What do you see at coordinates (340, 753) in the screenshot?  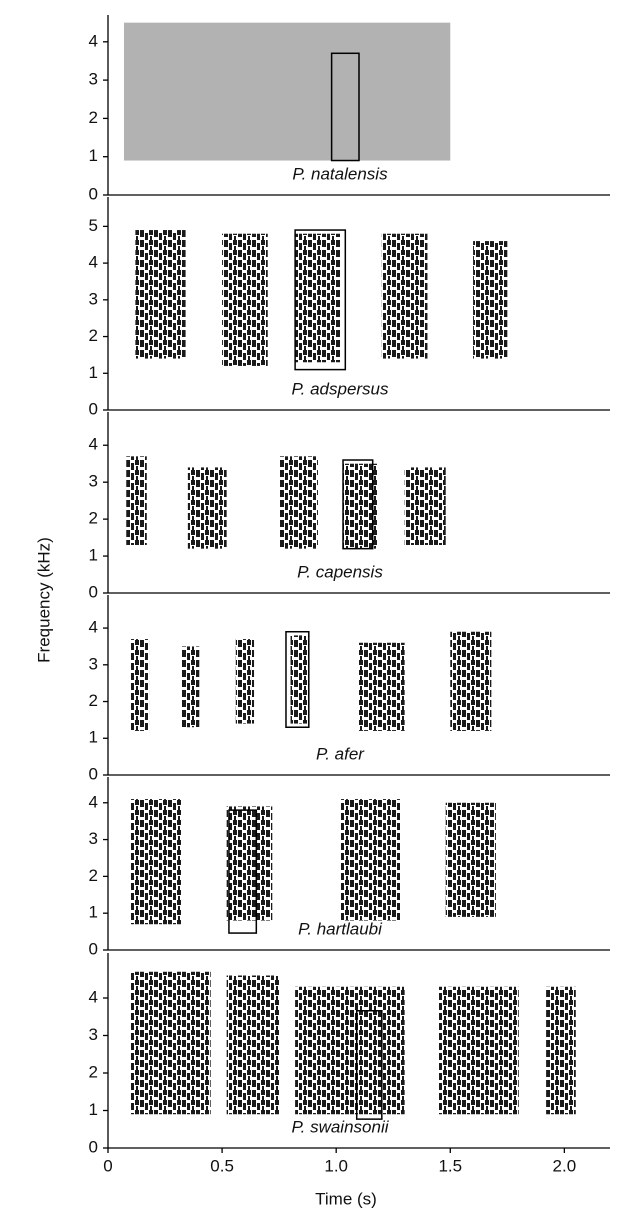 I see `panel-label: P. afer` at bounding box center [340, 753].